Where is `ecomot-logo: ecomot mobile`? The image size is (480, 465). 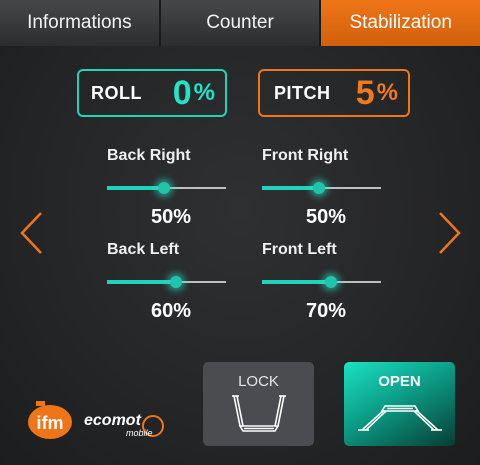 ecomot-logo: ecomot mobile is located at coordinates (124, 425).